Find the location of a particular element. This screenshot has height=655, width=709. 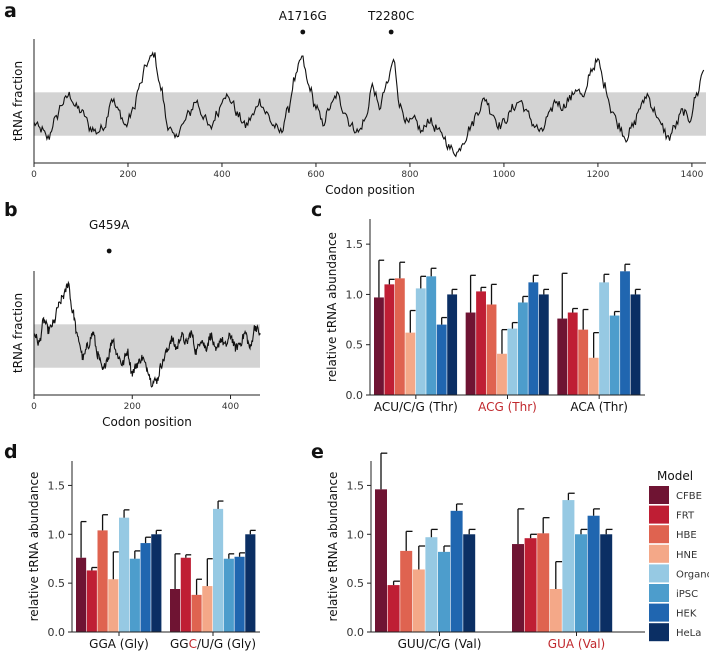

x-tick-label-d: GGA (Gly) is located at coordinates (119, 644).